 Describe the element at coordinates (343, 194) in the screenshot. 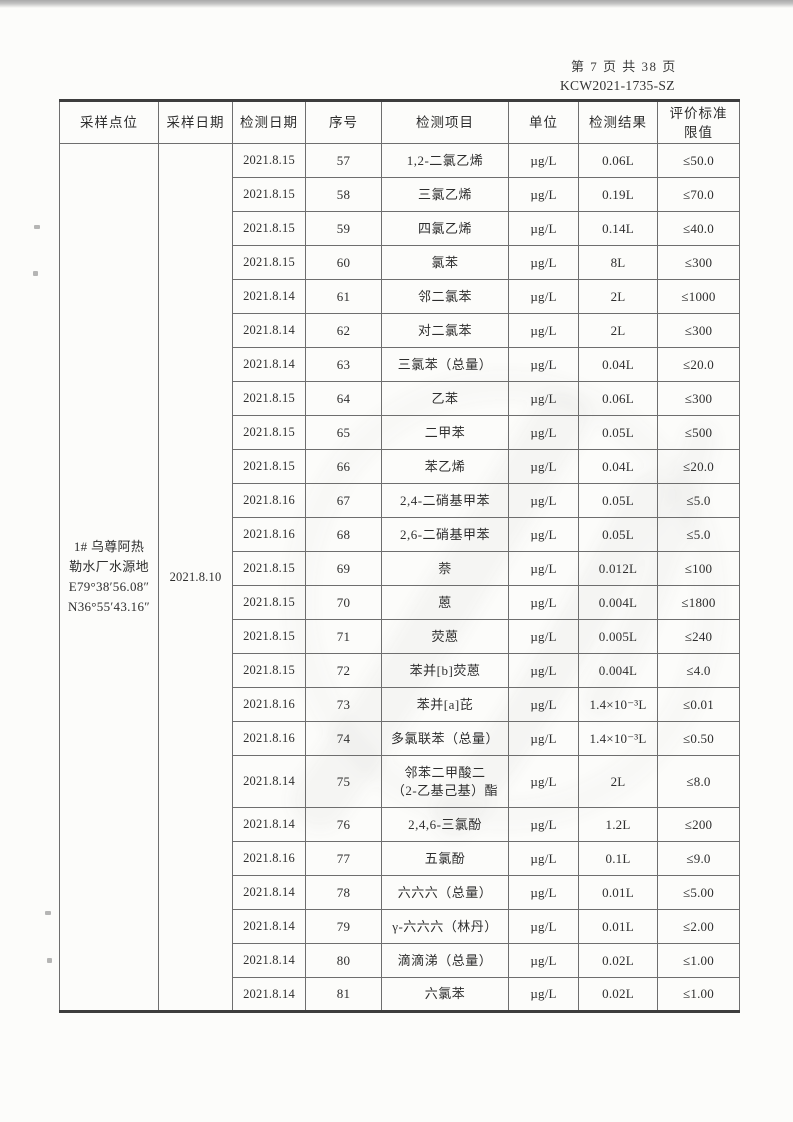

I see `cell-seq: 58` at that location.